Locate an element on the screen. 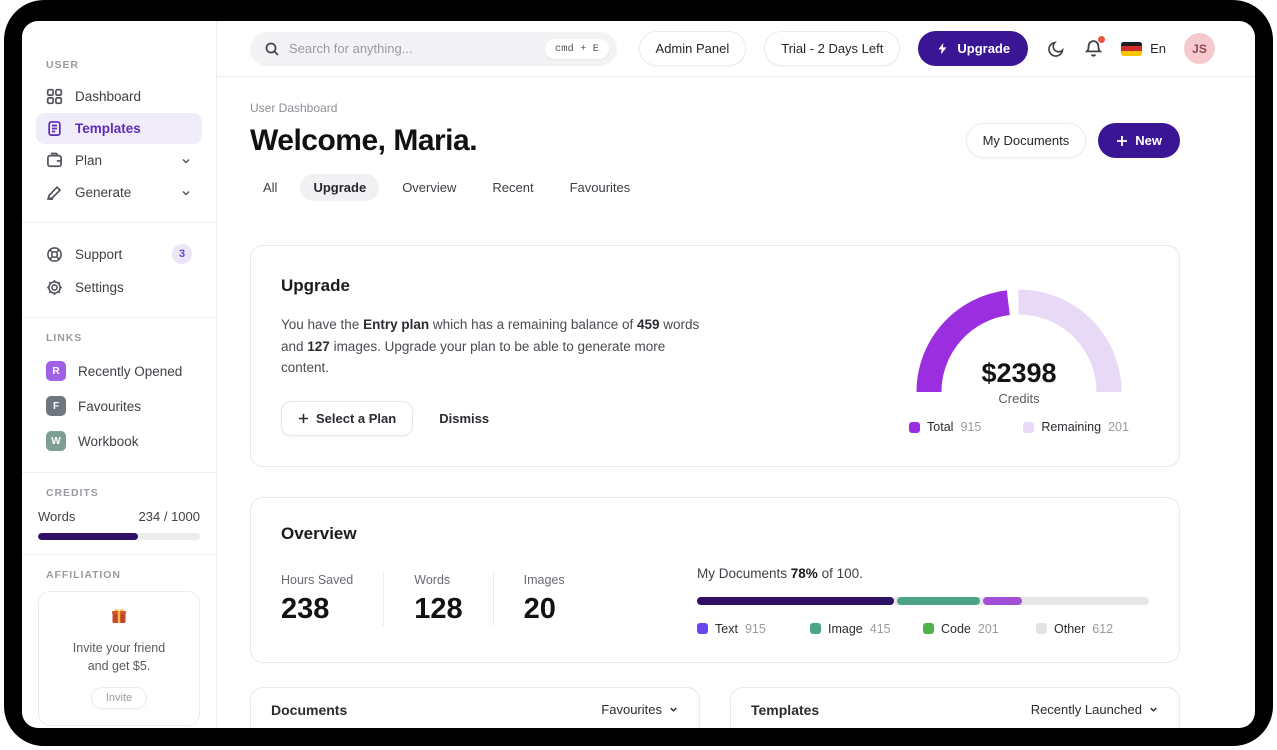 The width and height of the screenshot is (1277, 750). sidebar-section-affiliation: AFFILIATION is located at coordinates (83, 575).